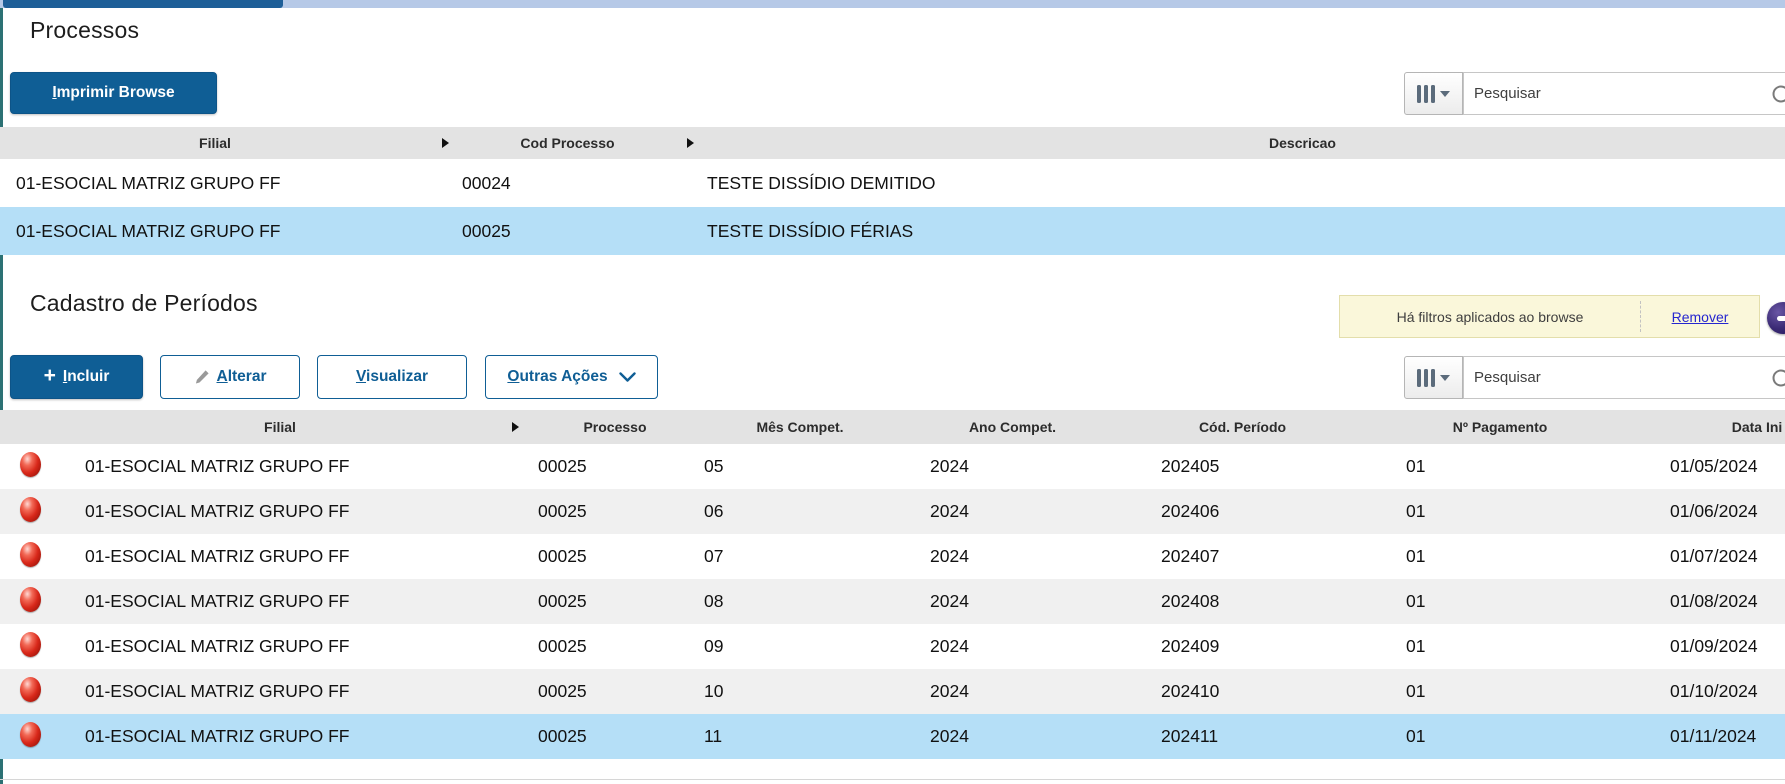  Describe the element at coordinates (892, 779) in the screenshot. I see `bottom-divider` at that location.